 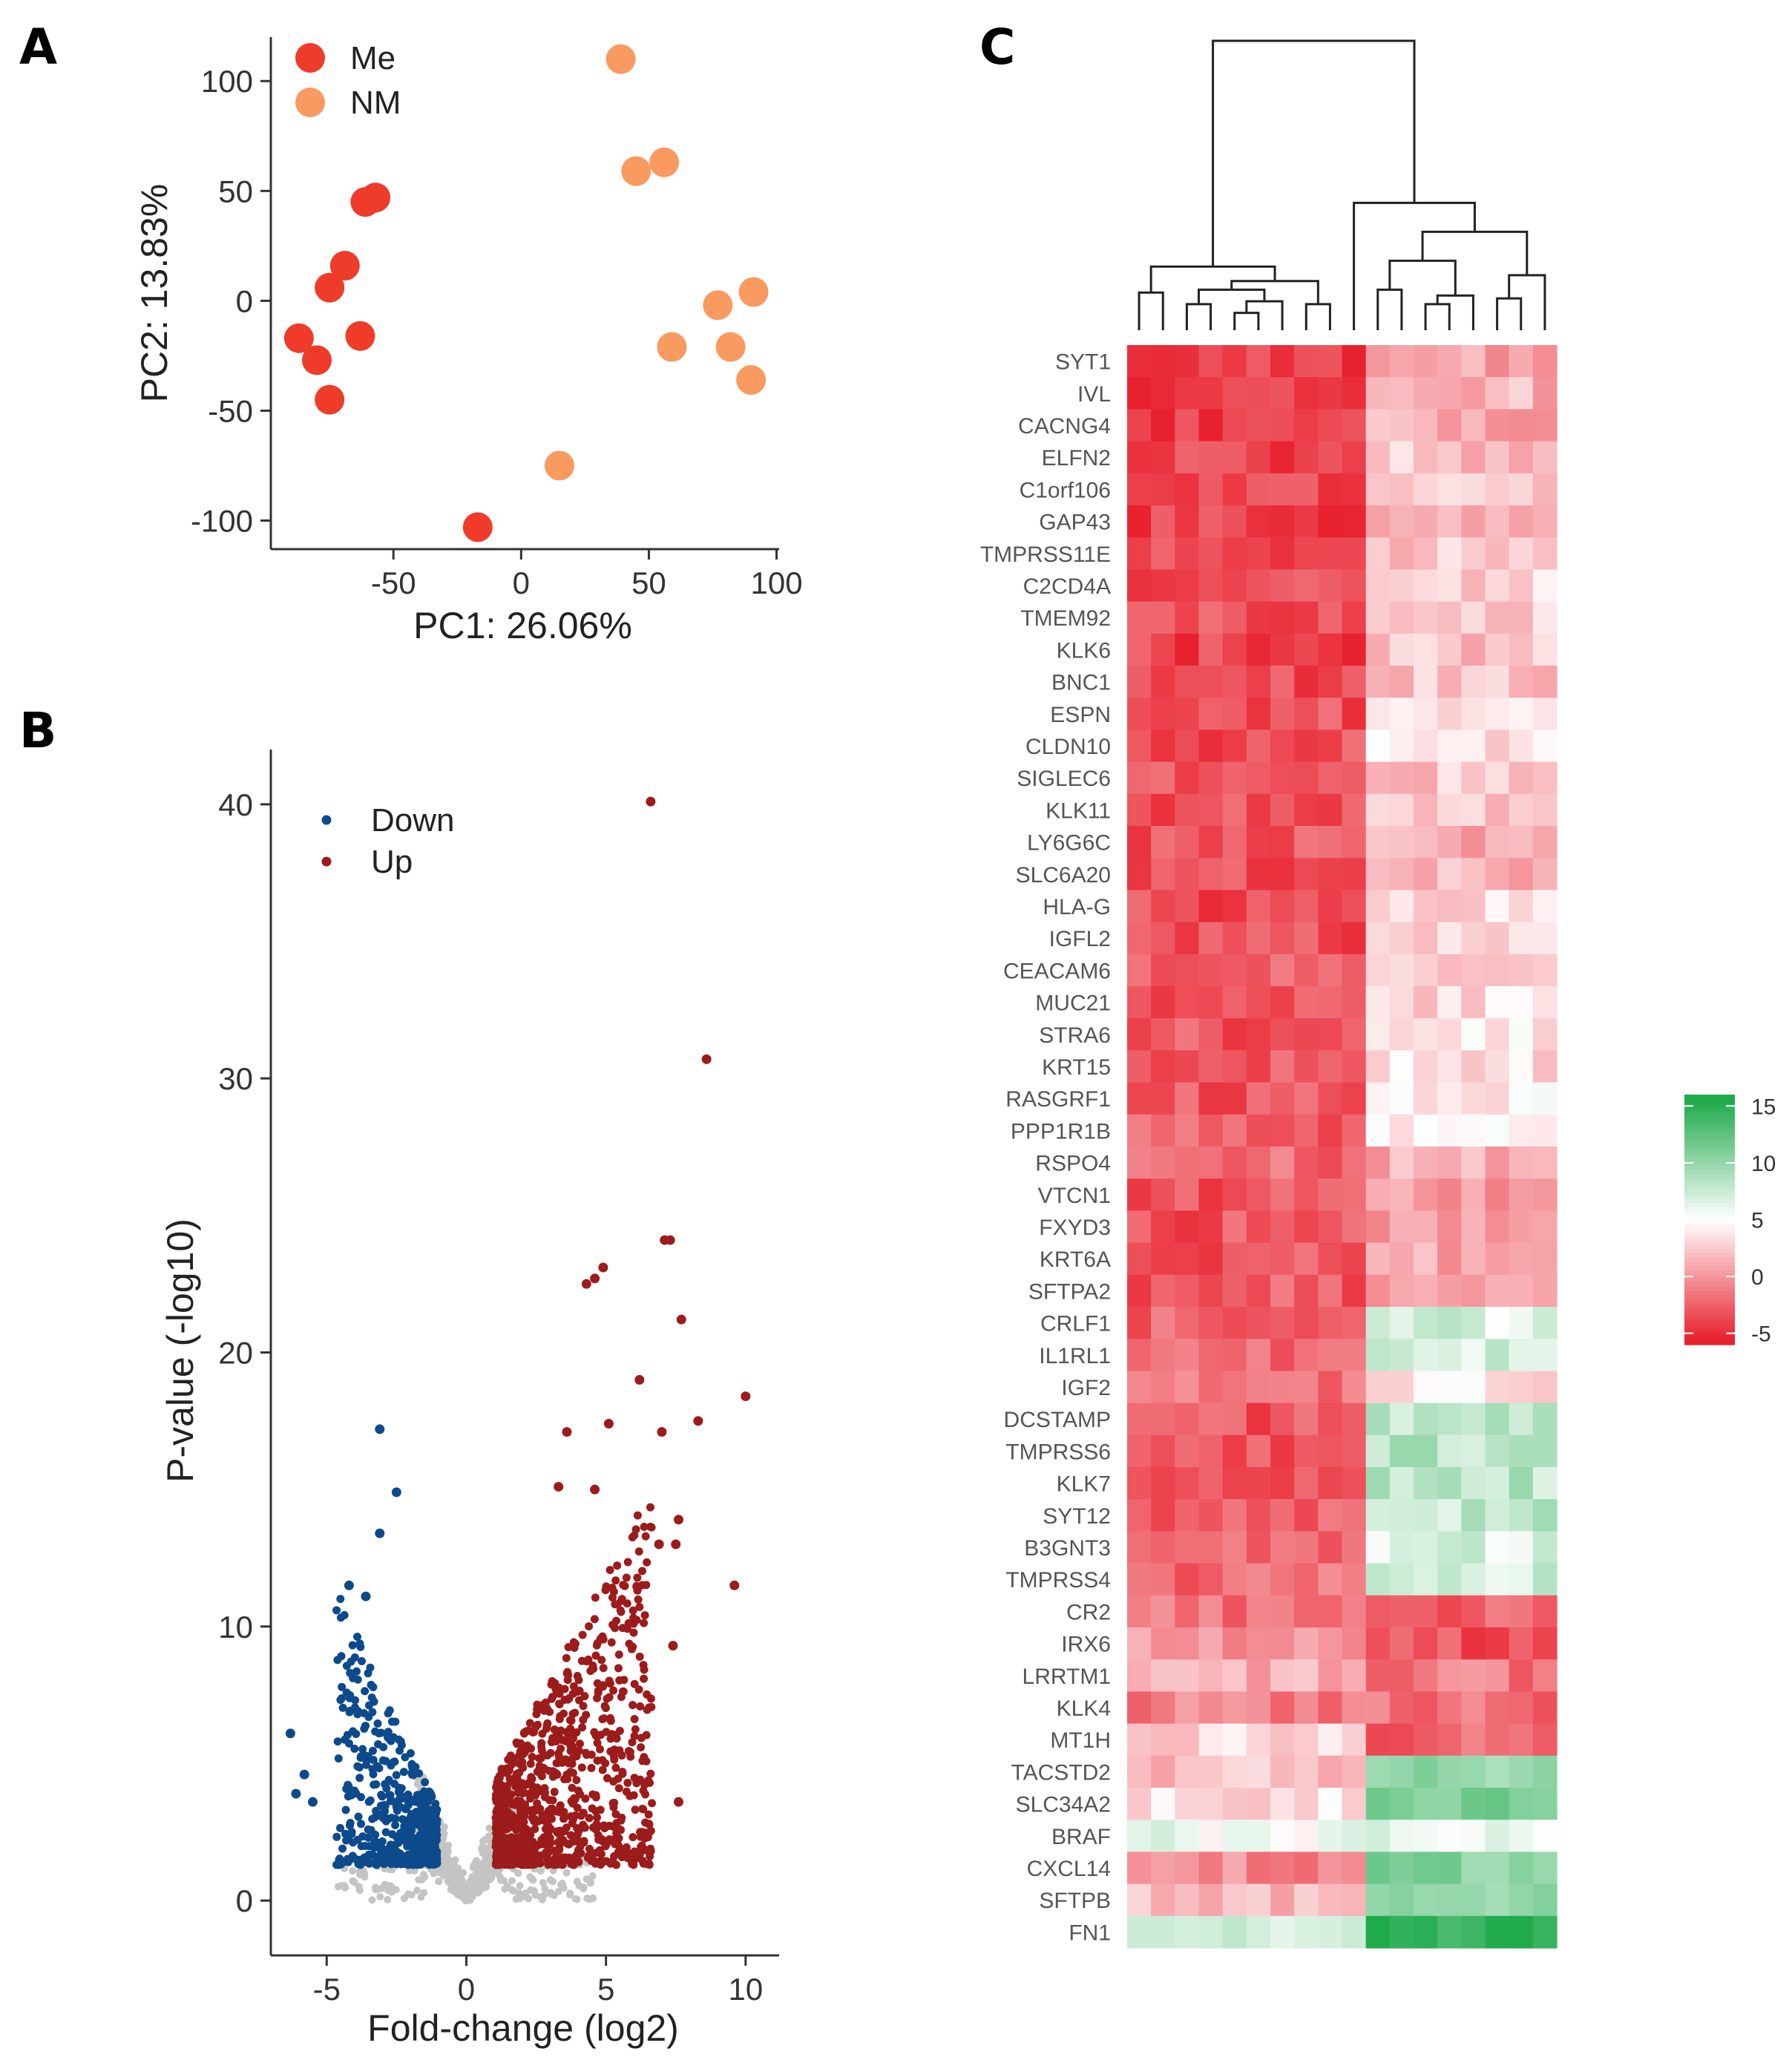 I want to click on gene-label: CRLF1, so click(x=1075, y=1324).